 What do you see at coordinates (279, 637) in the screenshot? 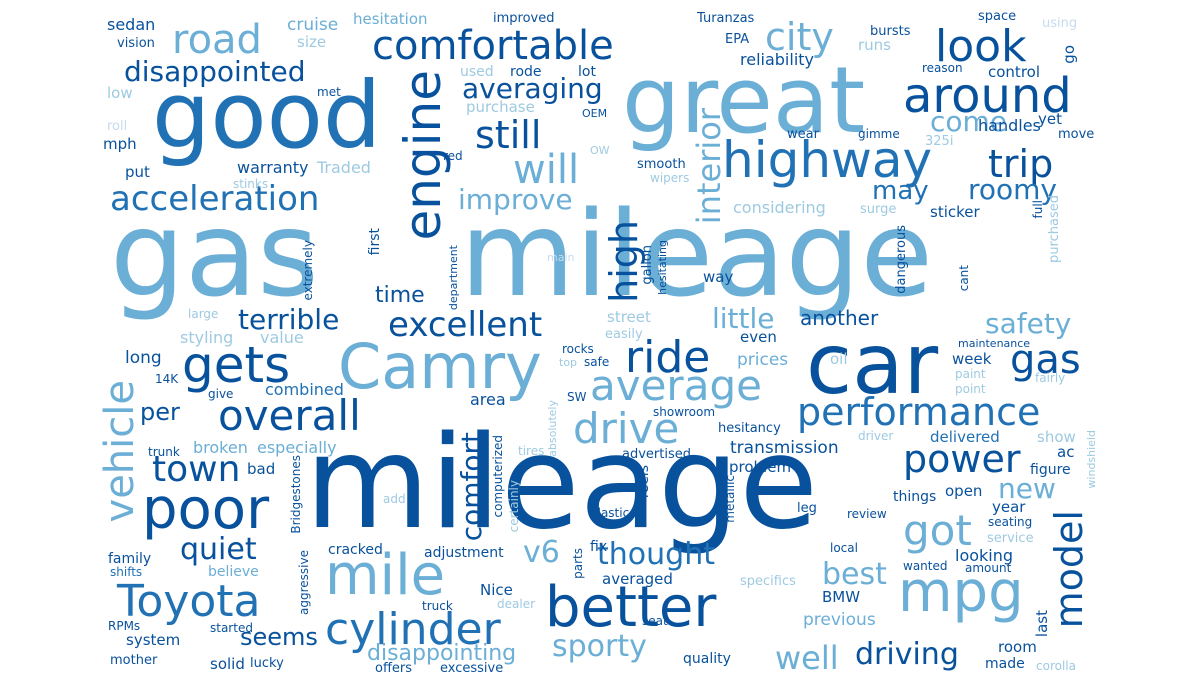
I see `word-seems: seems` at bounding box center [279, 637].